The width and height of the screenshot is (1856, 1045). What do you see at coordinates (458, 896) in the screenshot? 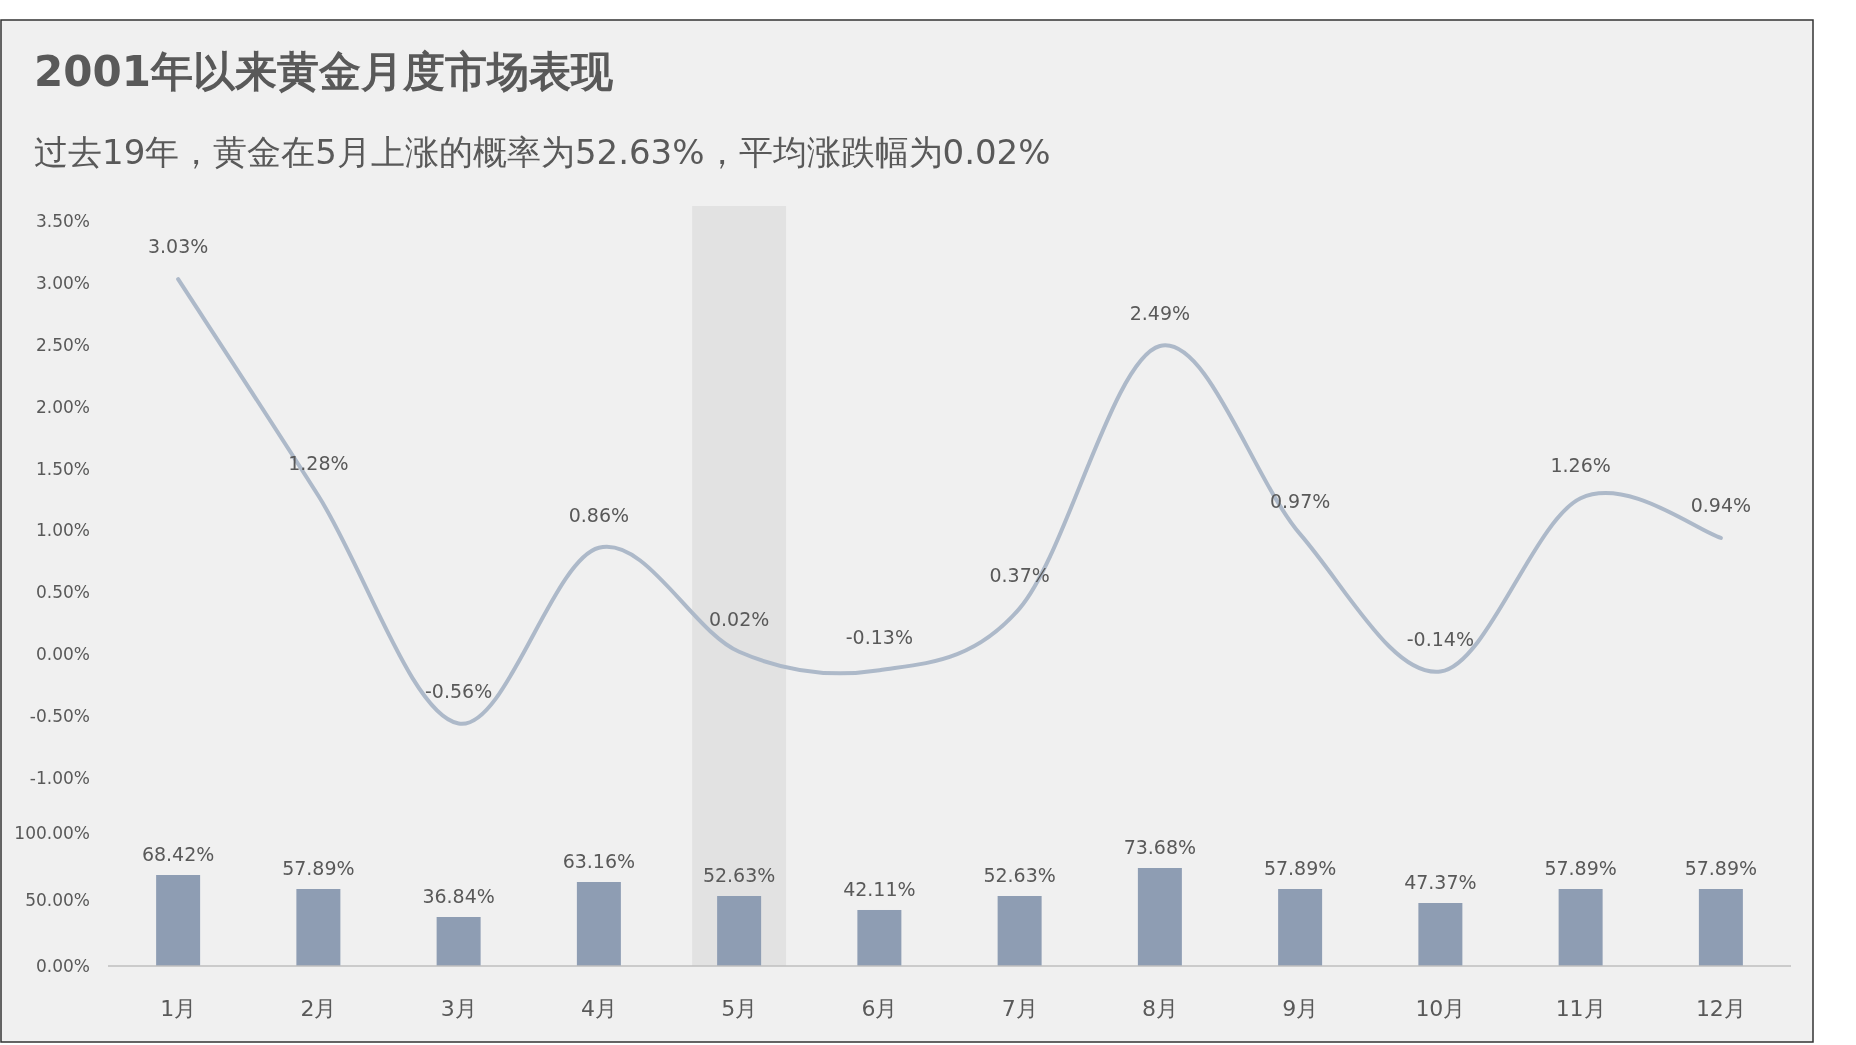
I see `data-label: 36.84%` at bounding box center [458, 896].